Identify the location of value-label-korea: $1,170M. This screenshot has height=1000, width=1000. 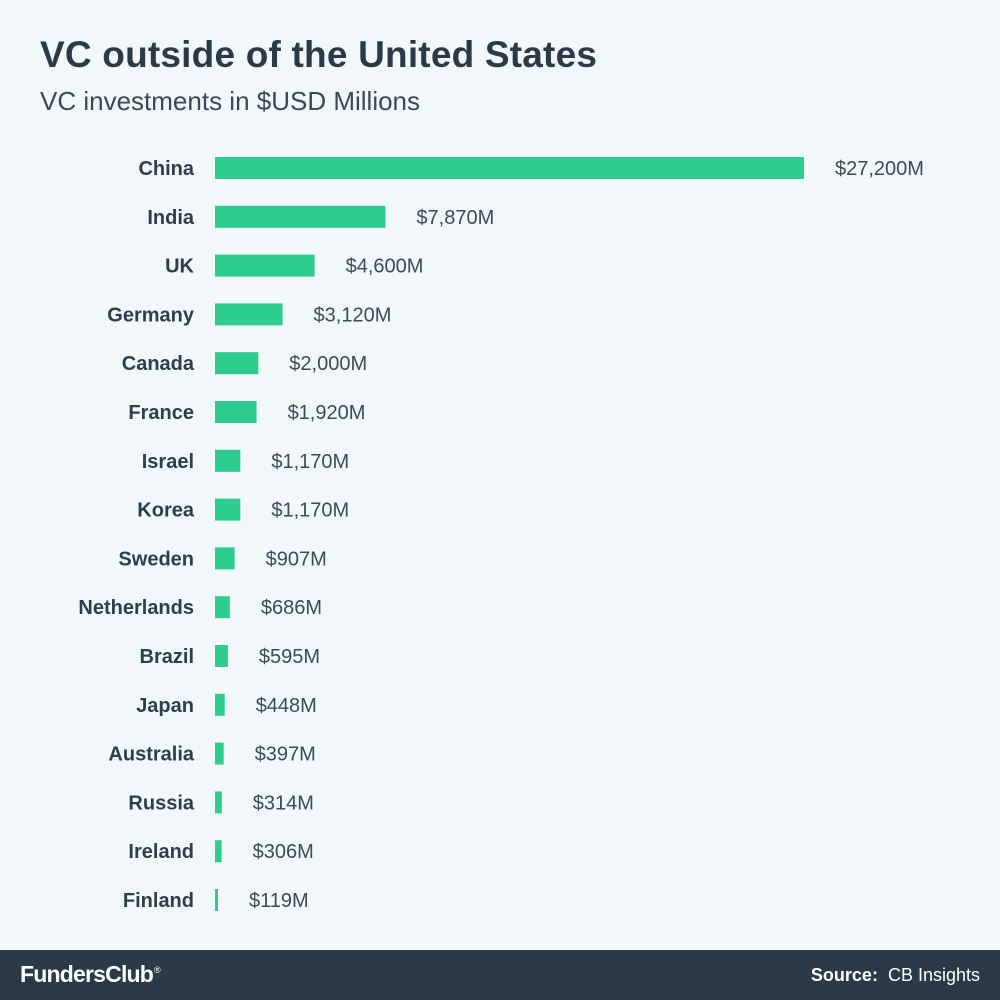
(310, 511).